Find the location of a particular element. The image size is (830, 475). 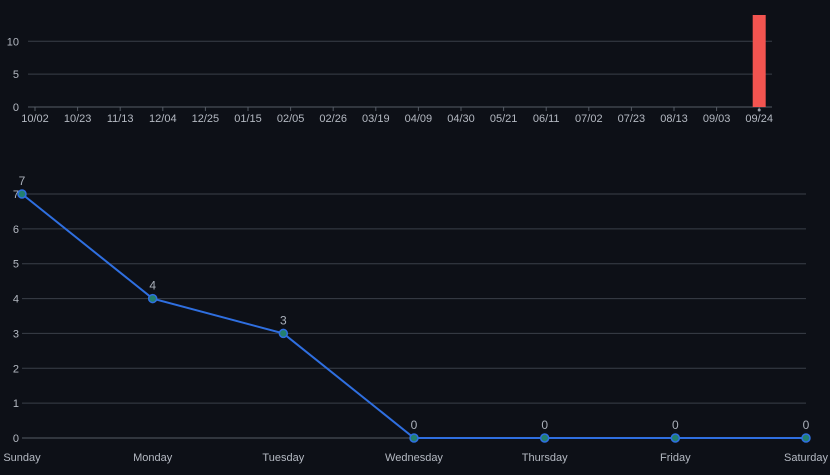

bar-x-tick-label: 10/23 is located at coordinates (78, 119).